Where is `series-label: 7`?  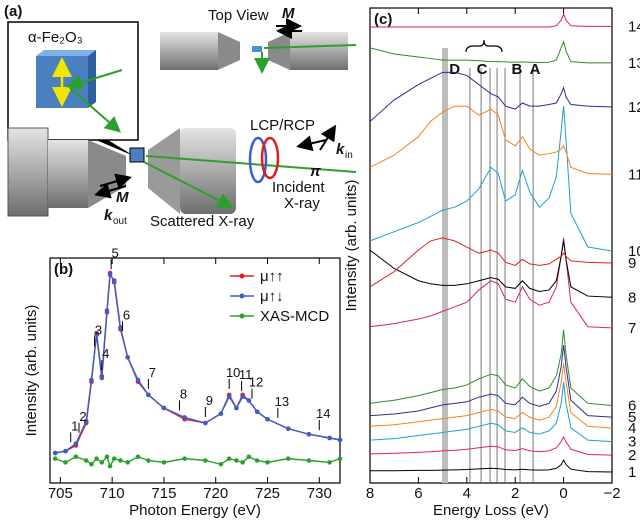
series-label: 7 is located at coordinates (632, 328).